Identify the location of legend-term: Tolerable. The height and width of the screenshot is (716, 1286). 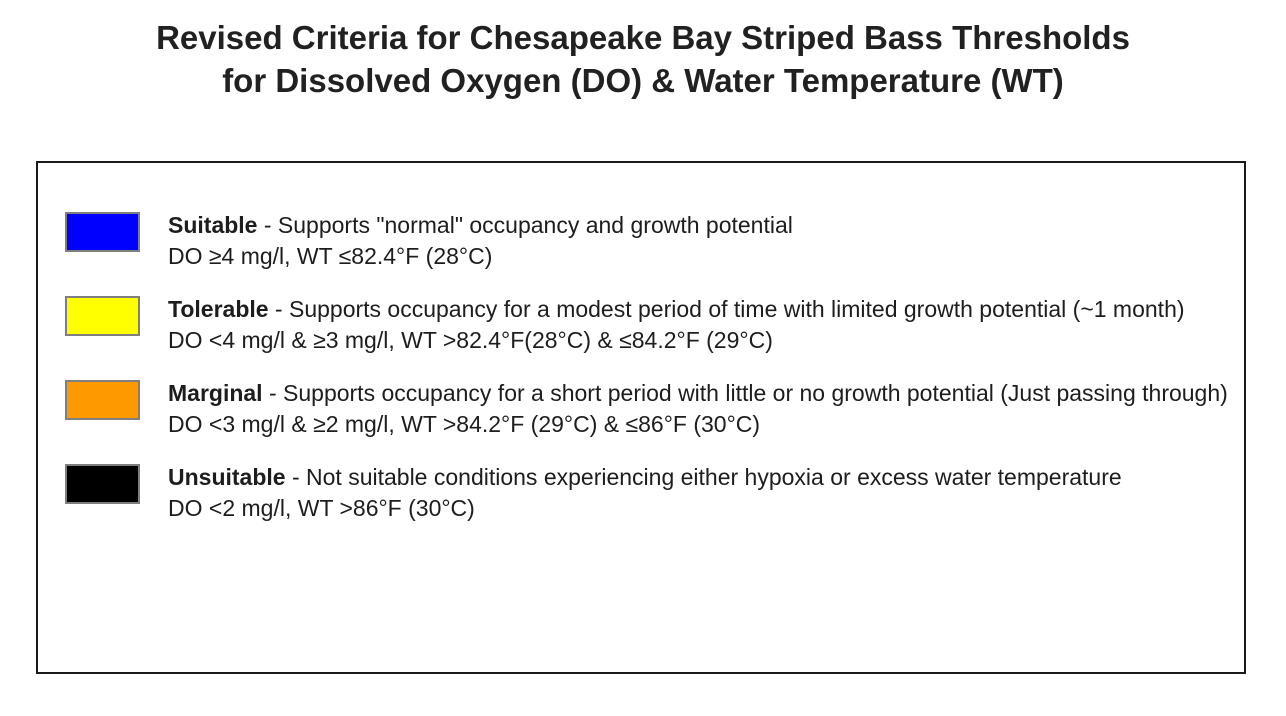
(218, 309).